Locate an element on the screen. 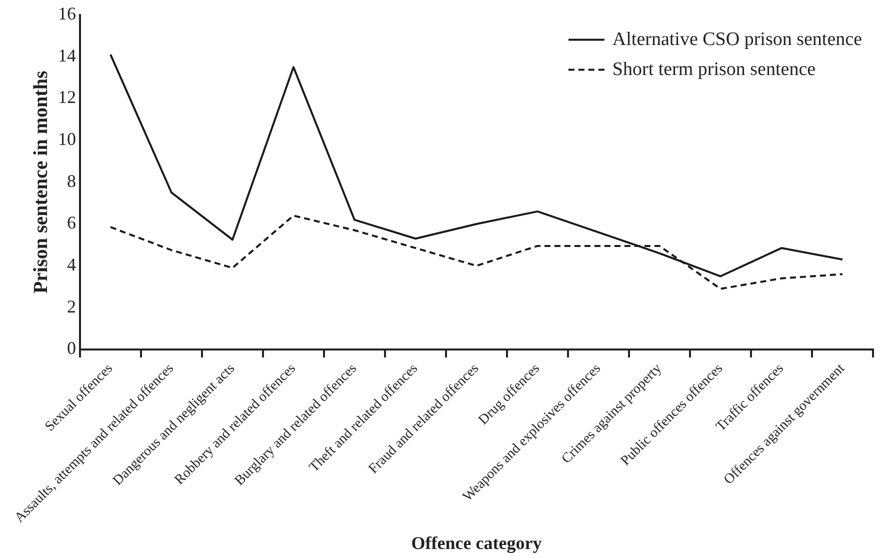 The width and height of the screenshot is (893, 559). y-tick-label: 4 is located at coordinates (71, 264).